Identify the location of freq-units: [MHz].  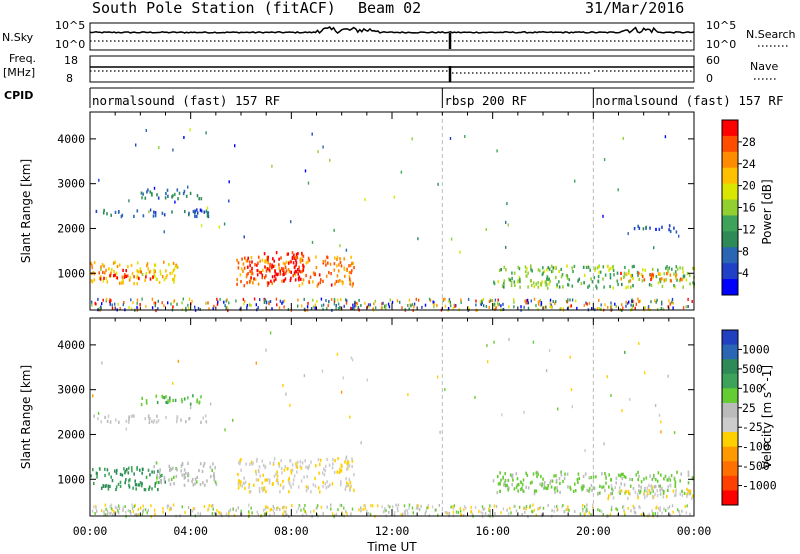
(19, 72).